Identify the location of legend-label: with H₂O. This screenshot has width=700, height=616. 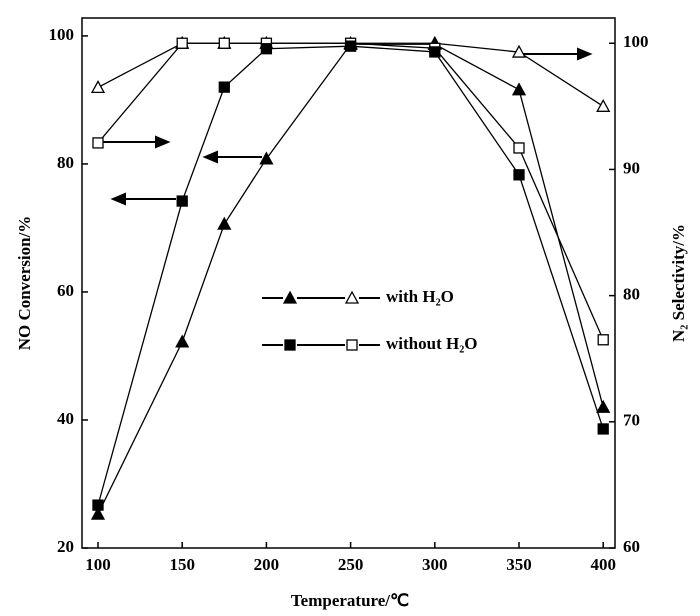
(420, 296).